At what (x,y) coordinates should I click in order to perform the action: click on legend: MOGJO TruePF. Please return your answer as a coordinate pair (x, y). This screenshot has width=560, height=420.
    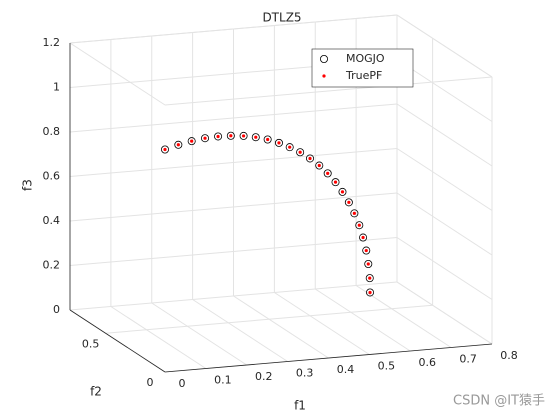
    Looking at the image, I should click on (362, 68).